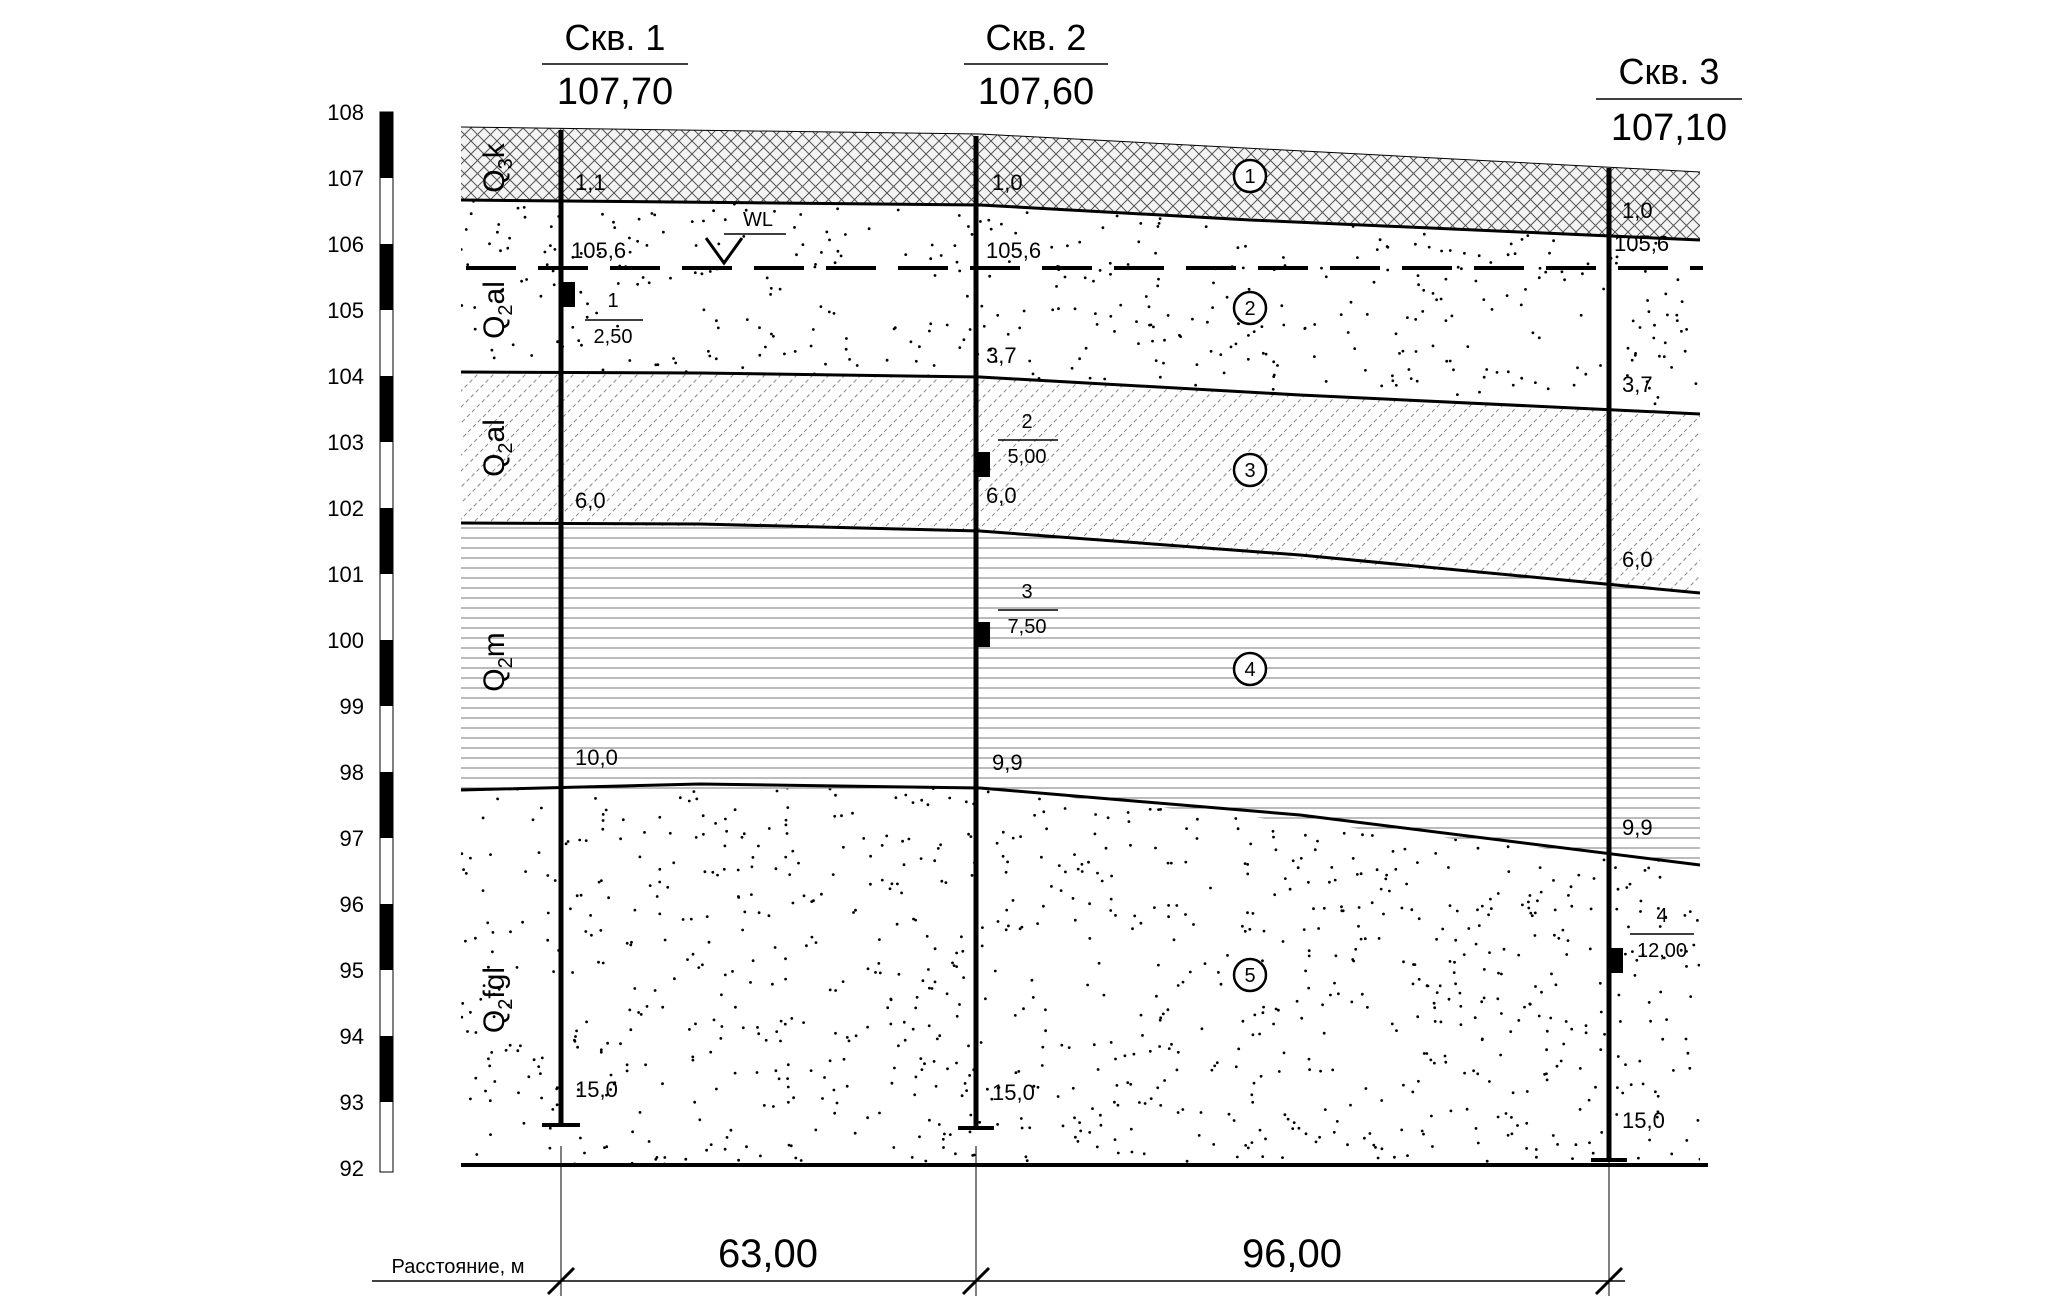 Image resolution: width=2048 pixels, height=1300 pixels. I want to click on scale-label: 107, so click(345, 178).